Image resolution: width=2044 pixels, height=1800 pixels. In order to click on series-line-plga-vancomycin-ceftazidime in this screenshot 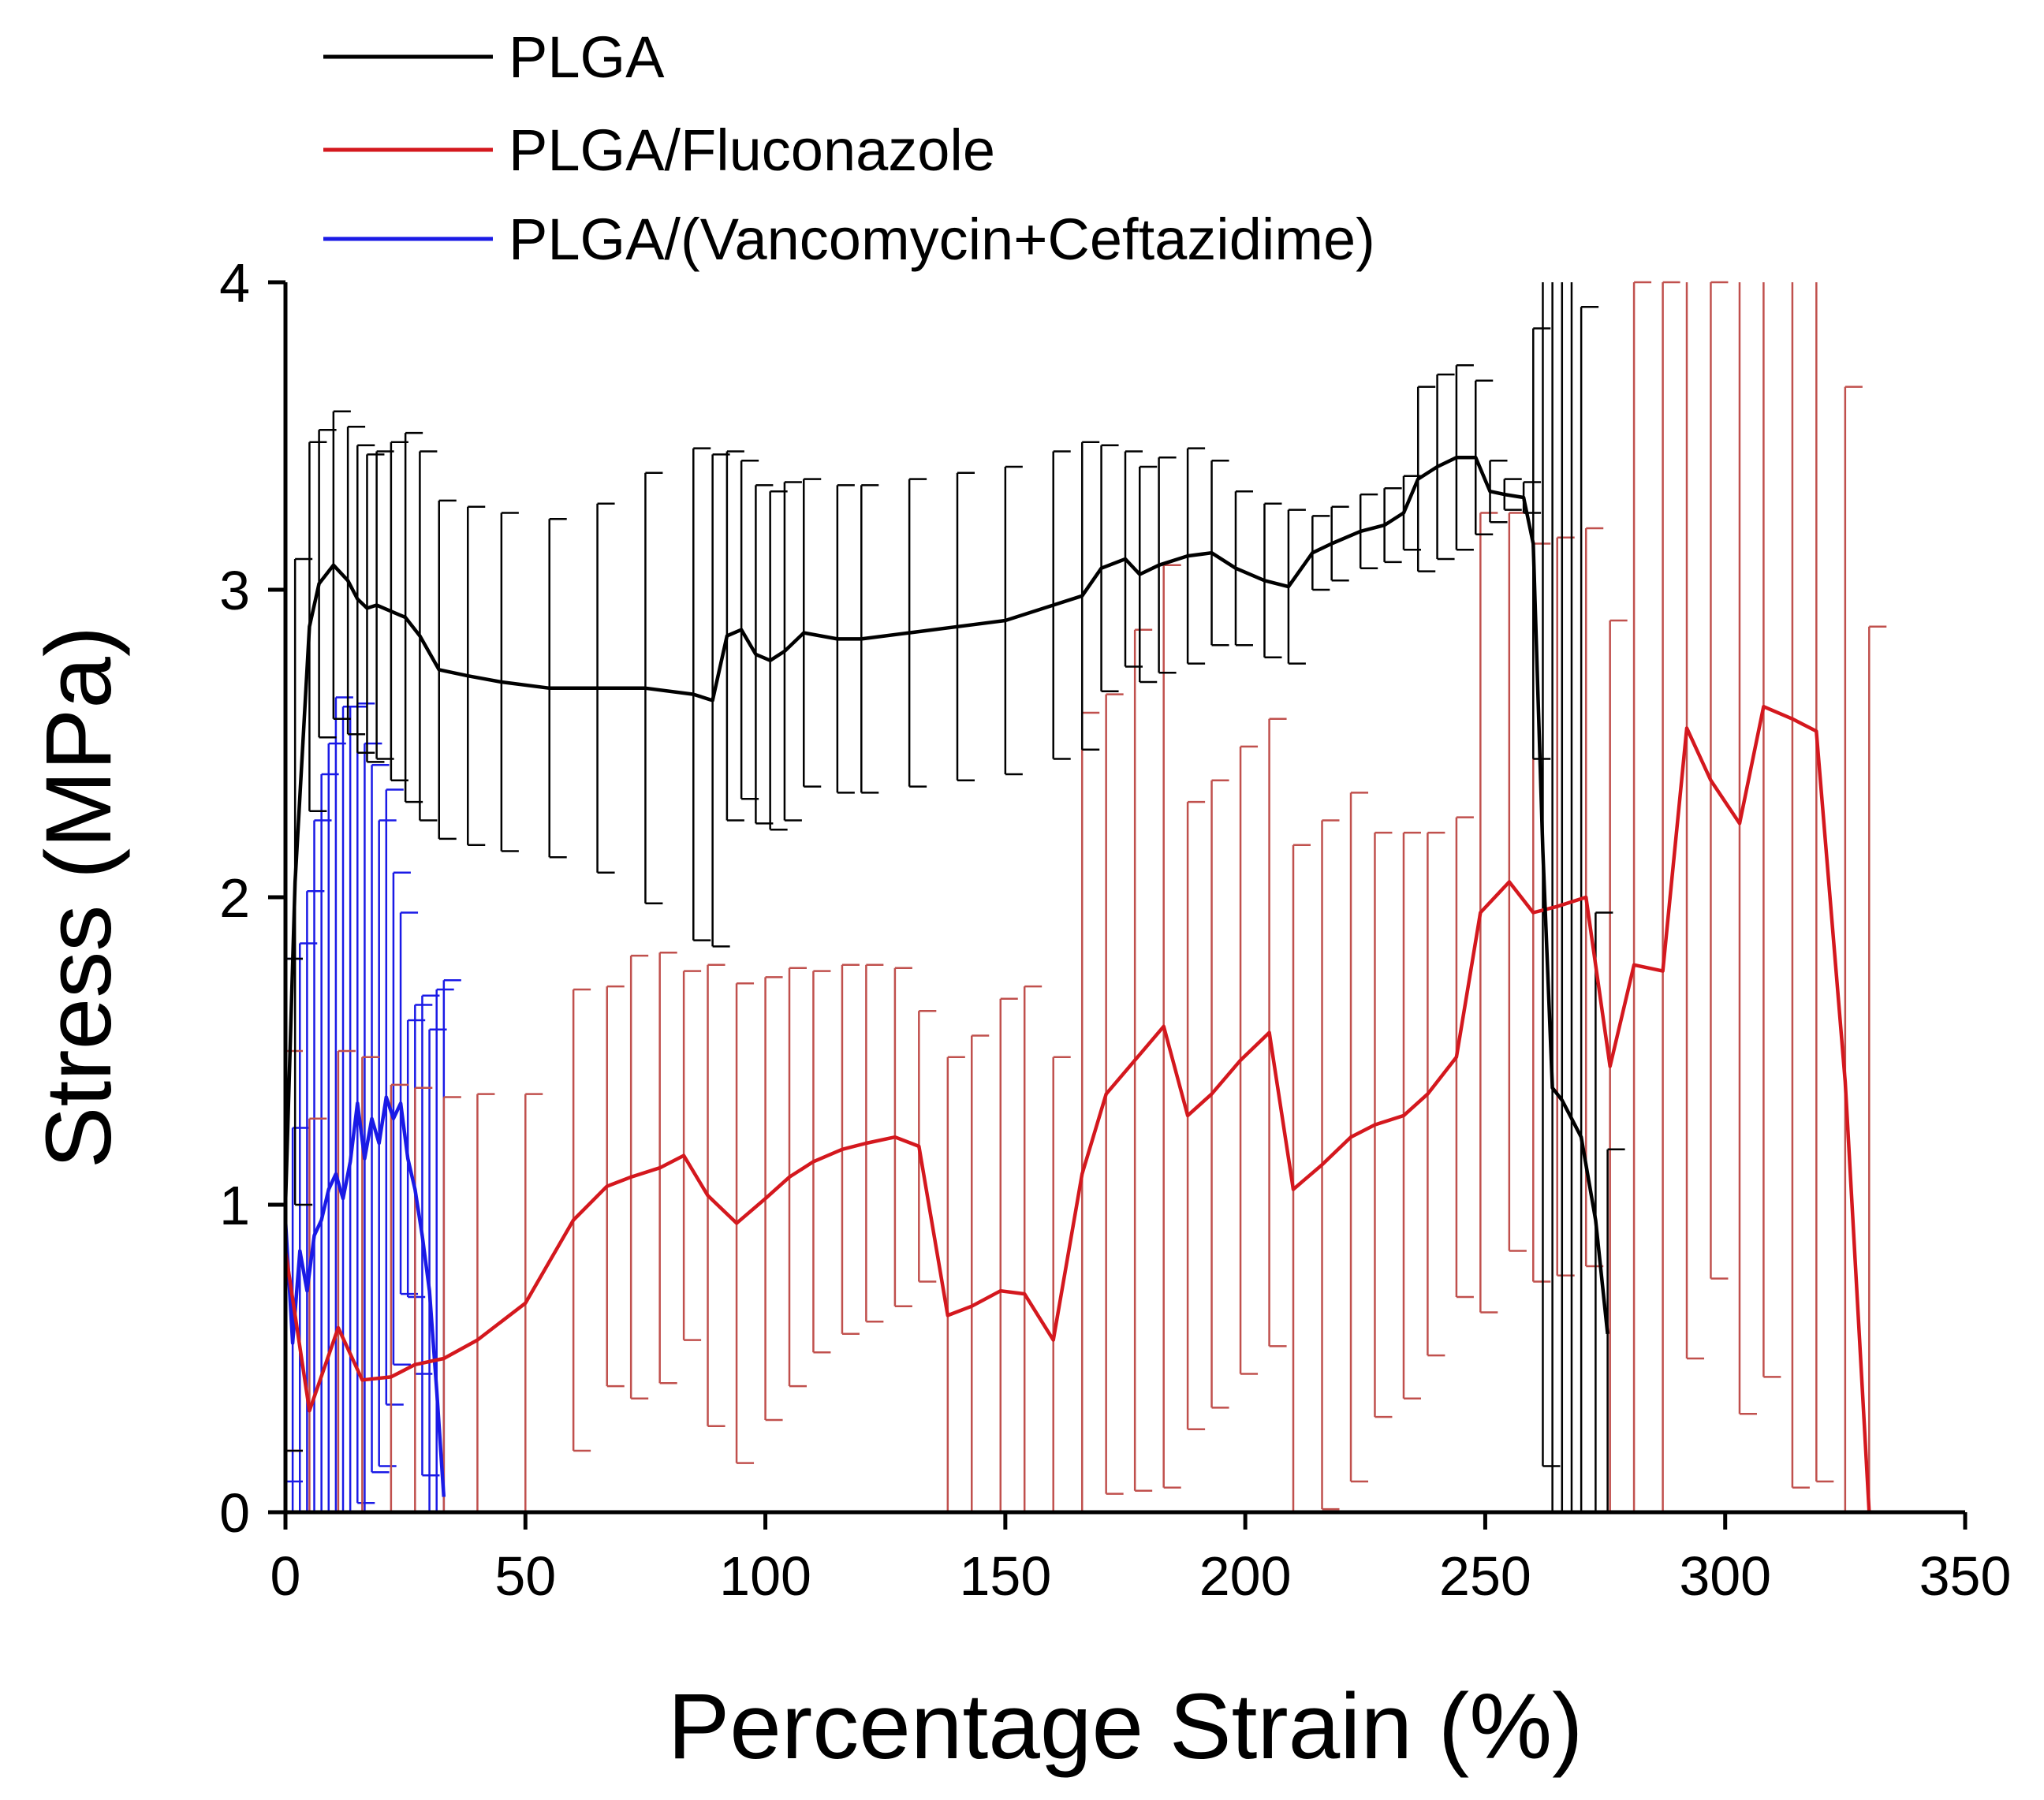, I will do `click(364, 1296)`.